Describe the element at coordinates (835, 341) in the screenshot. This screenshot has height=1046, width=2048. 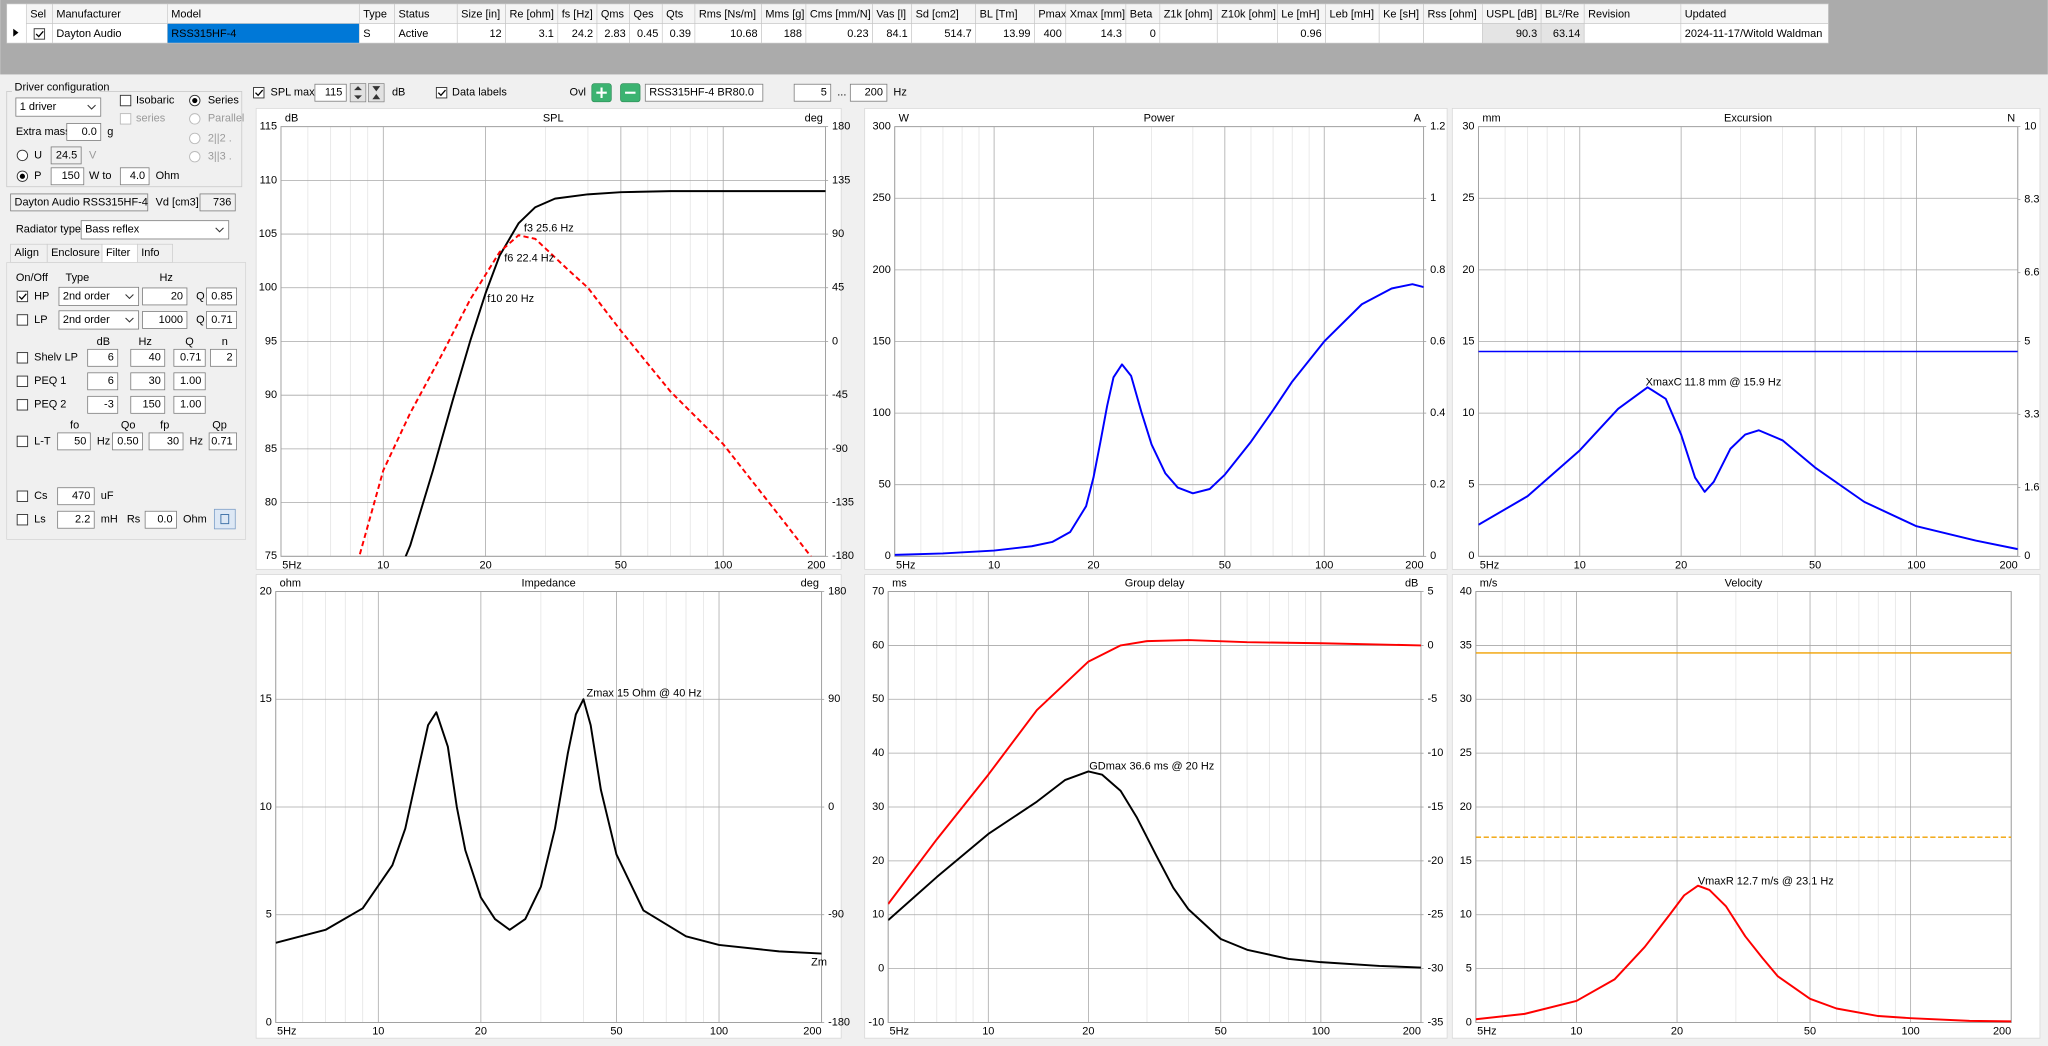
I see `y2-tick-label: 0` at that location.